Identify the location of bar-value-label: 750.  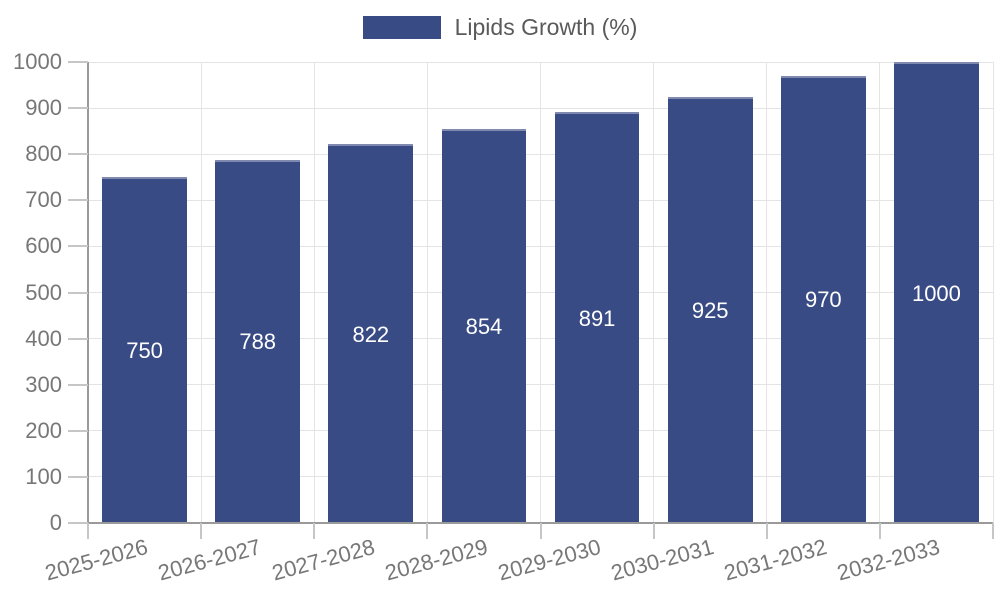
(144, 351).